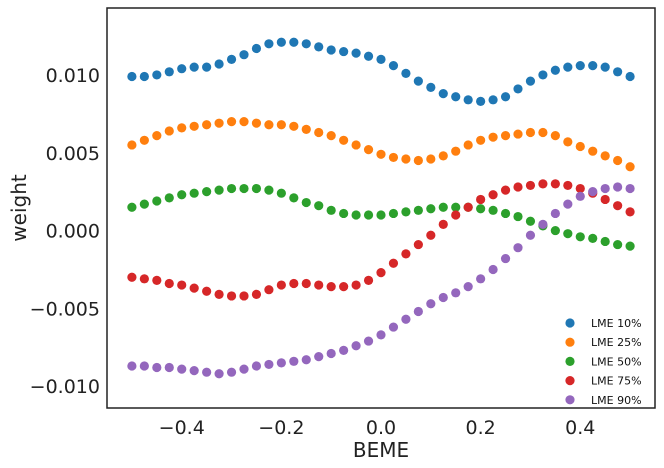 This screenshot has height=468, width=664. Describe the element at coordinates (73, 232) in the screenshot. I see `y-tick-label: 0.000` at that location.